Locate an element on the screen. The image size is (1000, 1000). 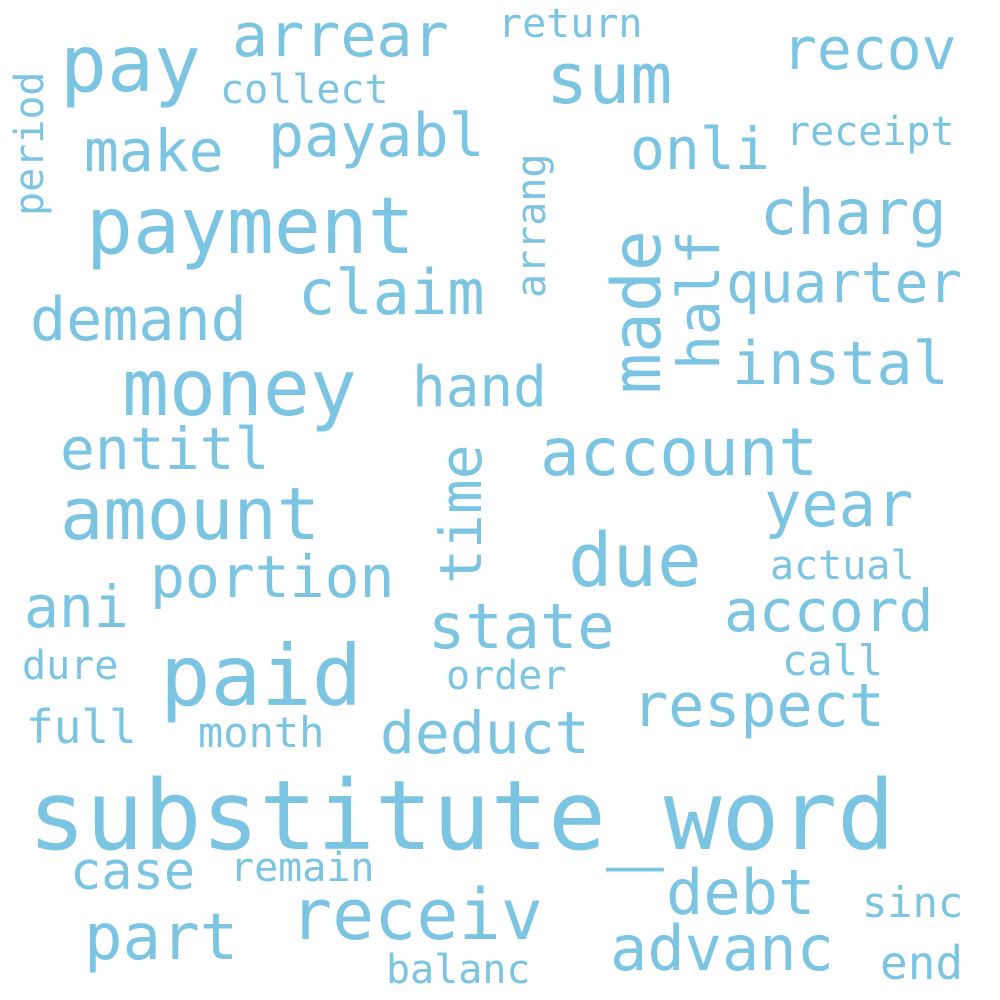
word-actual: actual is located at coordinates (842, 566).